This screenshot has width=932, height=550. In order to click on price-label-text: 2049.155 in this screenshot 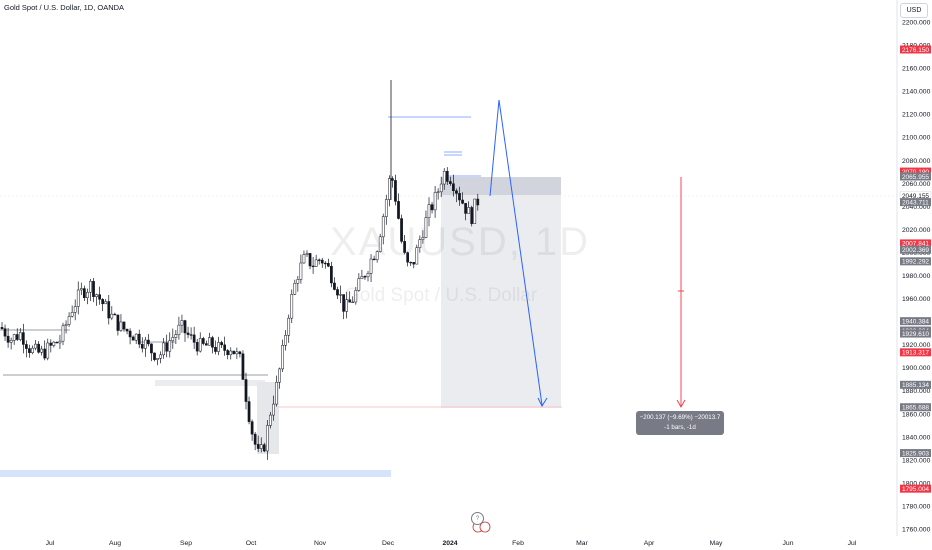, I will do `click(915, 196)`.